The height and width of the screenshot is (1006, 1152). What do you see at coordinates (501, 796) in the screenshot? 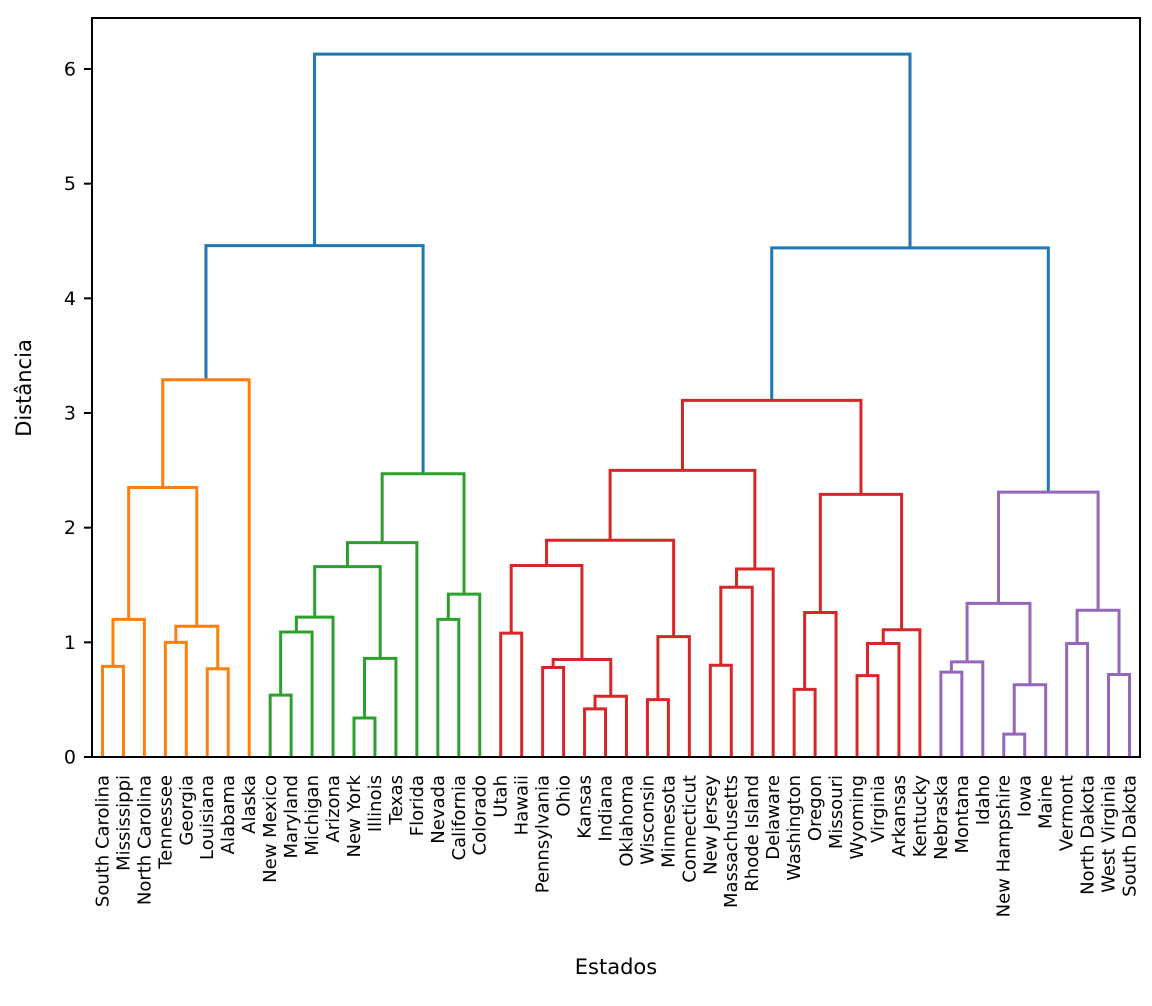
I see `leaf-label: Utah` at bounding box center [501, 796].